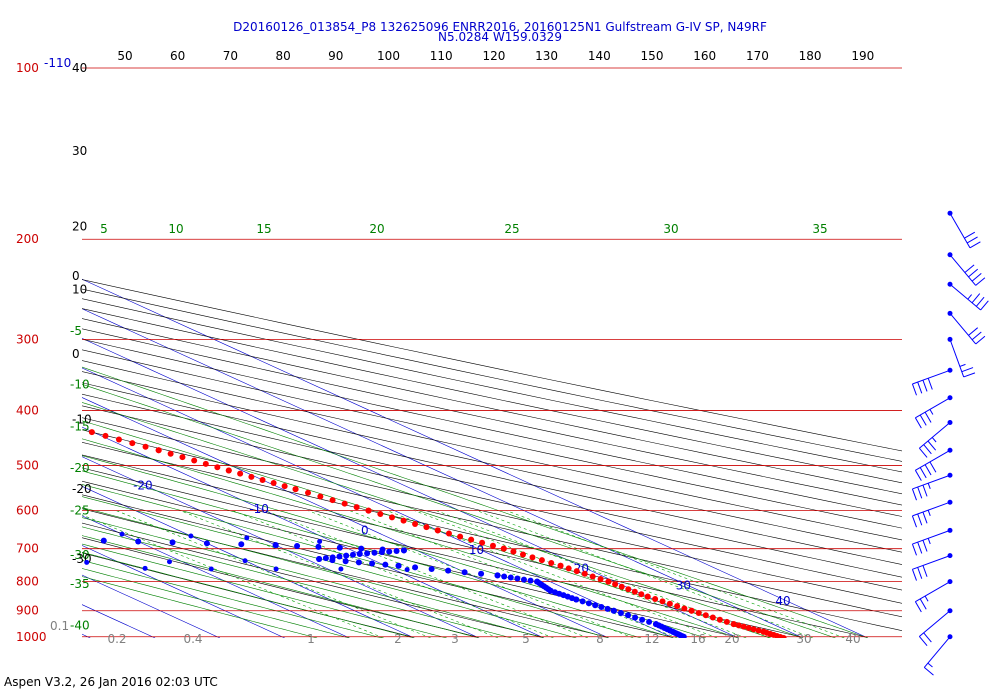 The image size is (1000, 700). I want to click on left-side-label: -5, so click(76, 331).